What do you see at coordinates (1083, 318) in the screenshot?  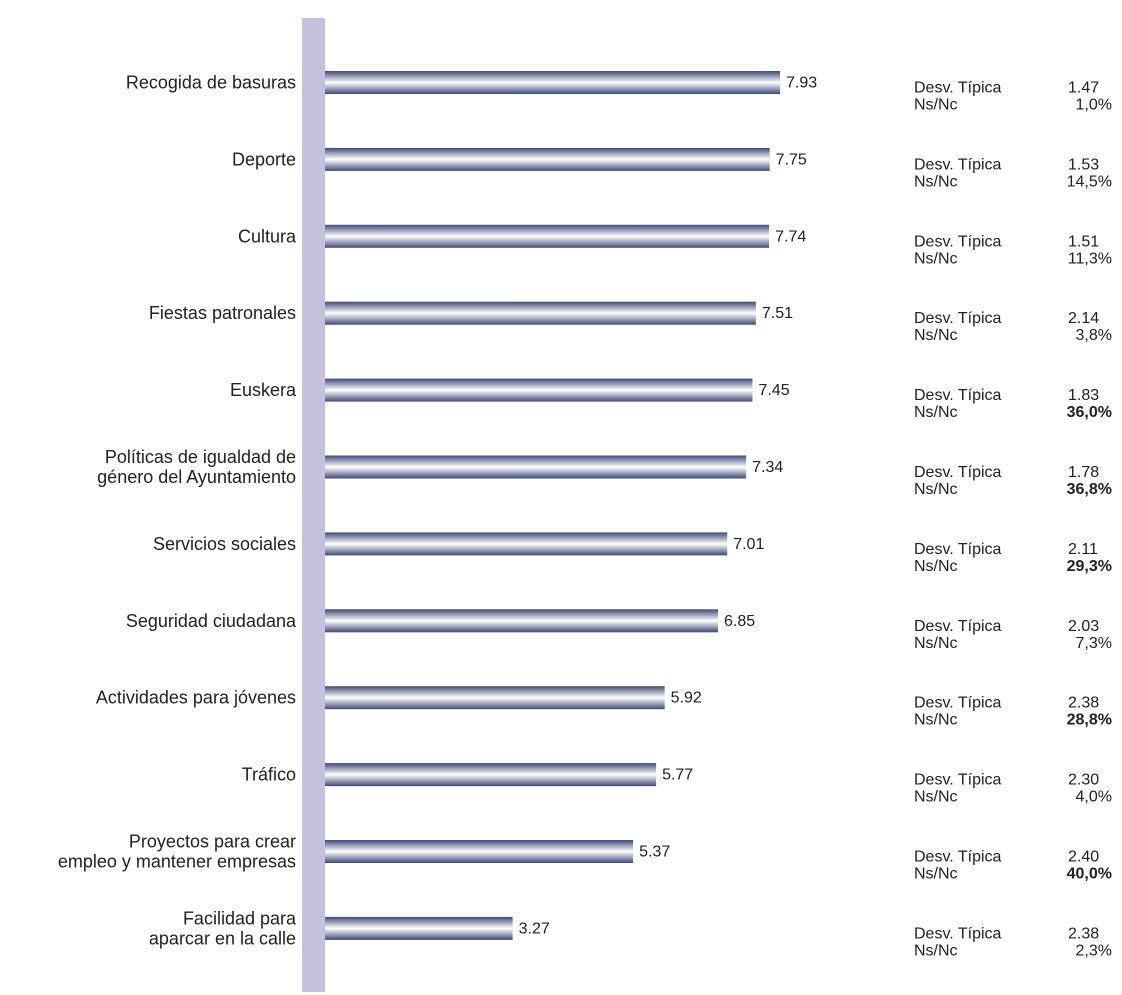 I see `std-dev-value: 2.14` at bounding box center [1083, 318].